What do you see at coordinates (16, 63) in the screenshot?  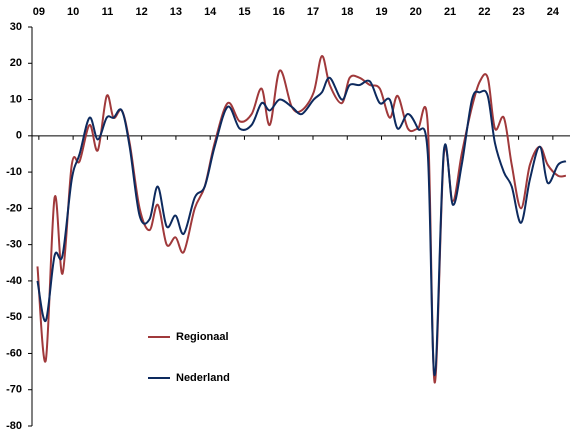 I see `y-tick-label: 20` at bounding box center [16, 63].